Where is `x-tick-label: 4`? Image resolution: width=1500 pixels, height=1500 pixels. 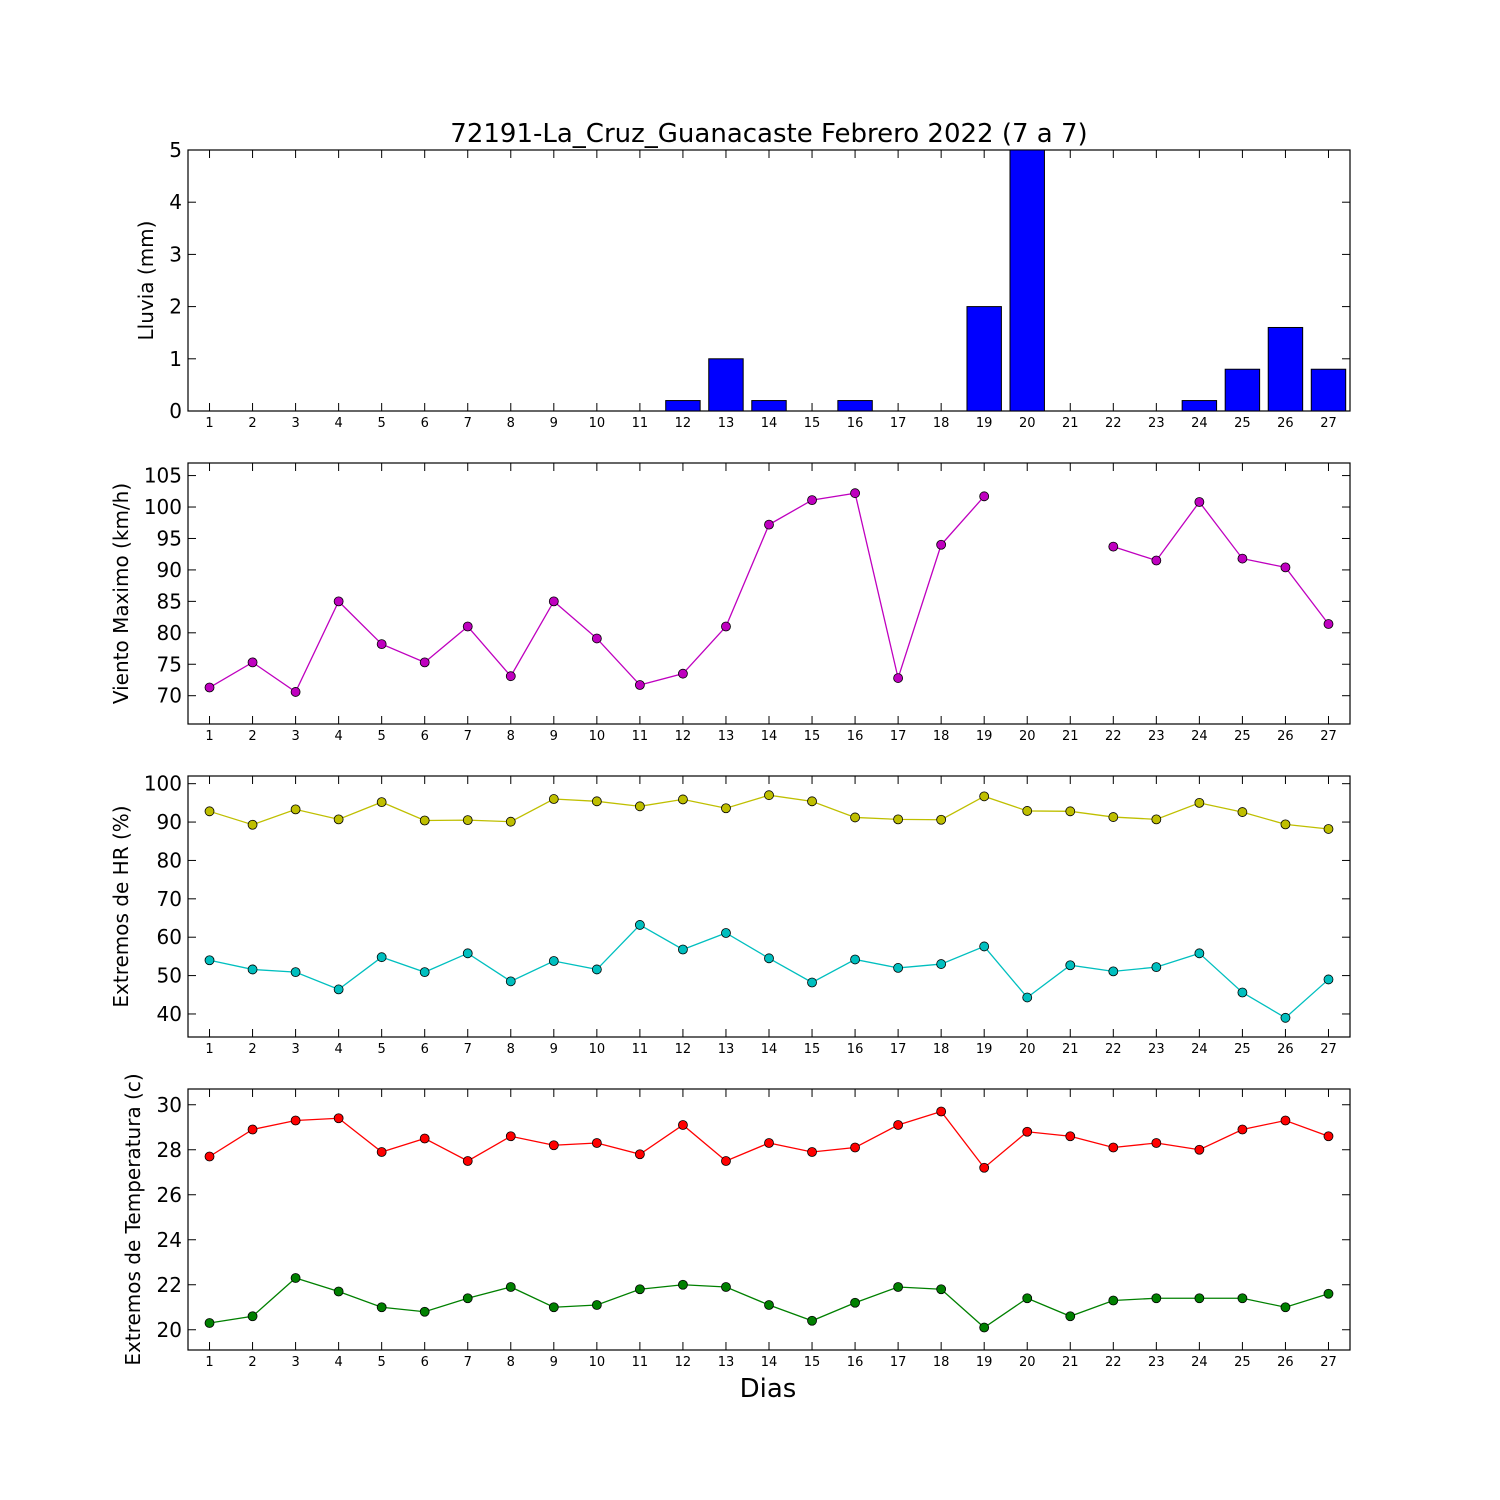
x-tick-label: 4 is located at coordinates (338, 736).